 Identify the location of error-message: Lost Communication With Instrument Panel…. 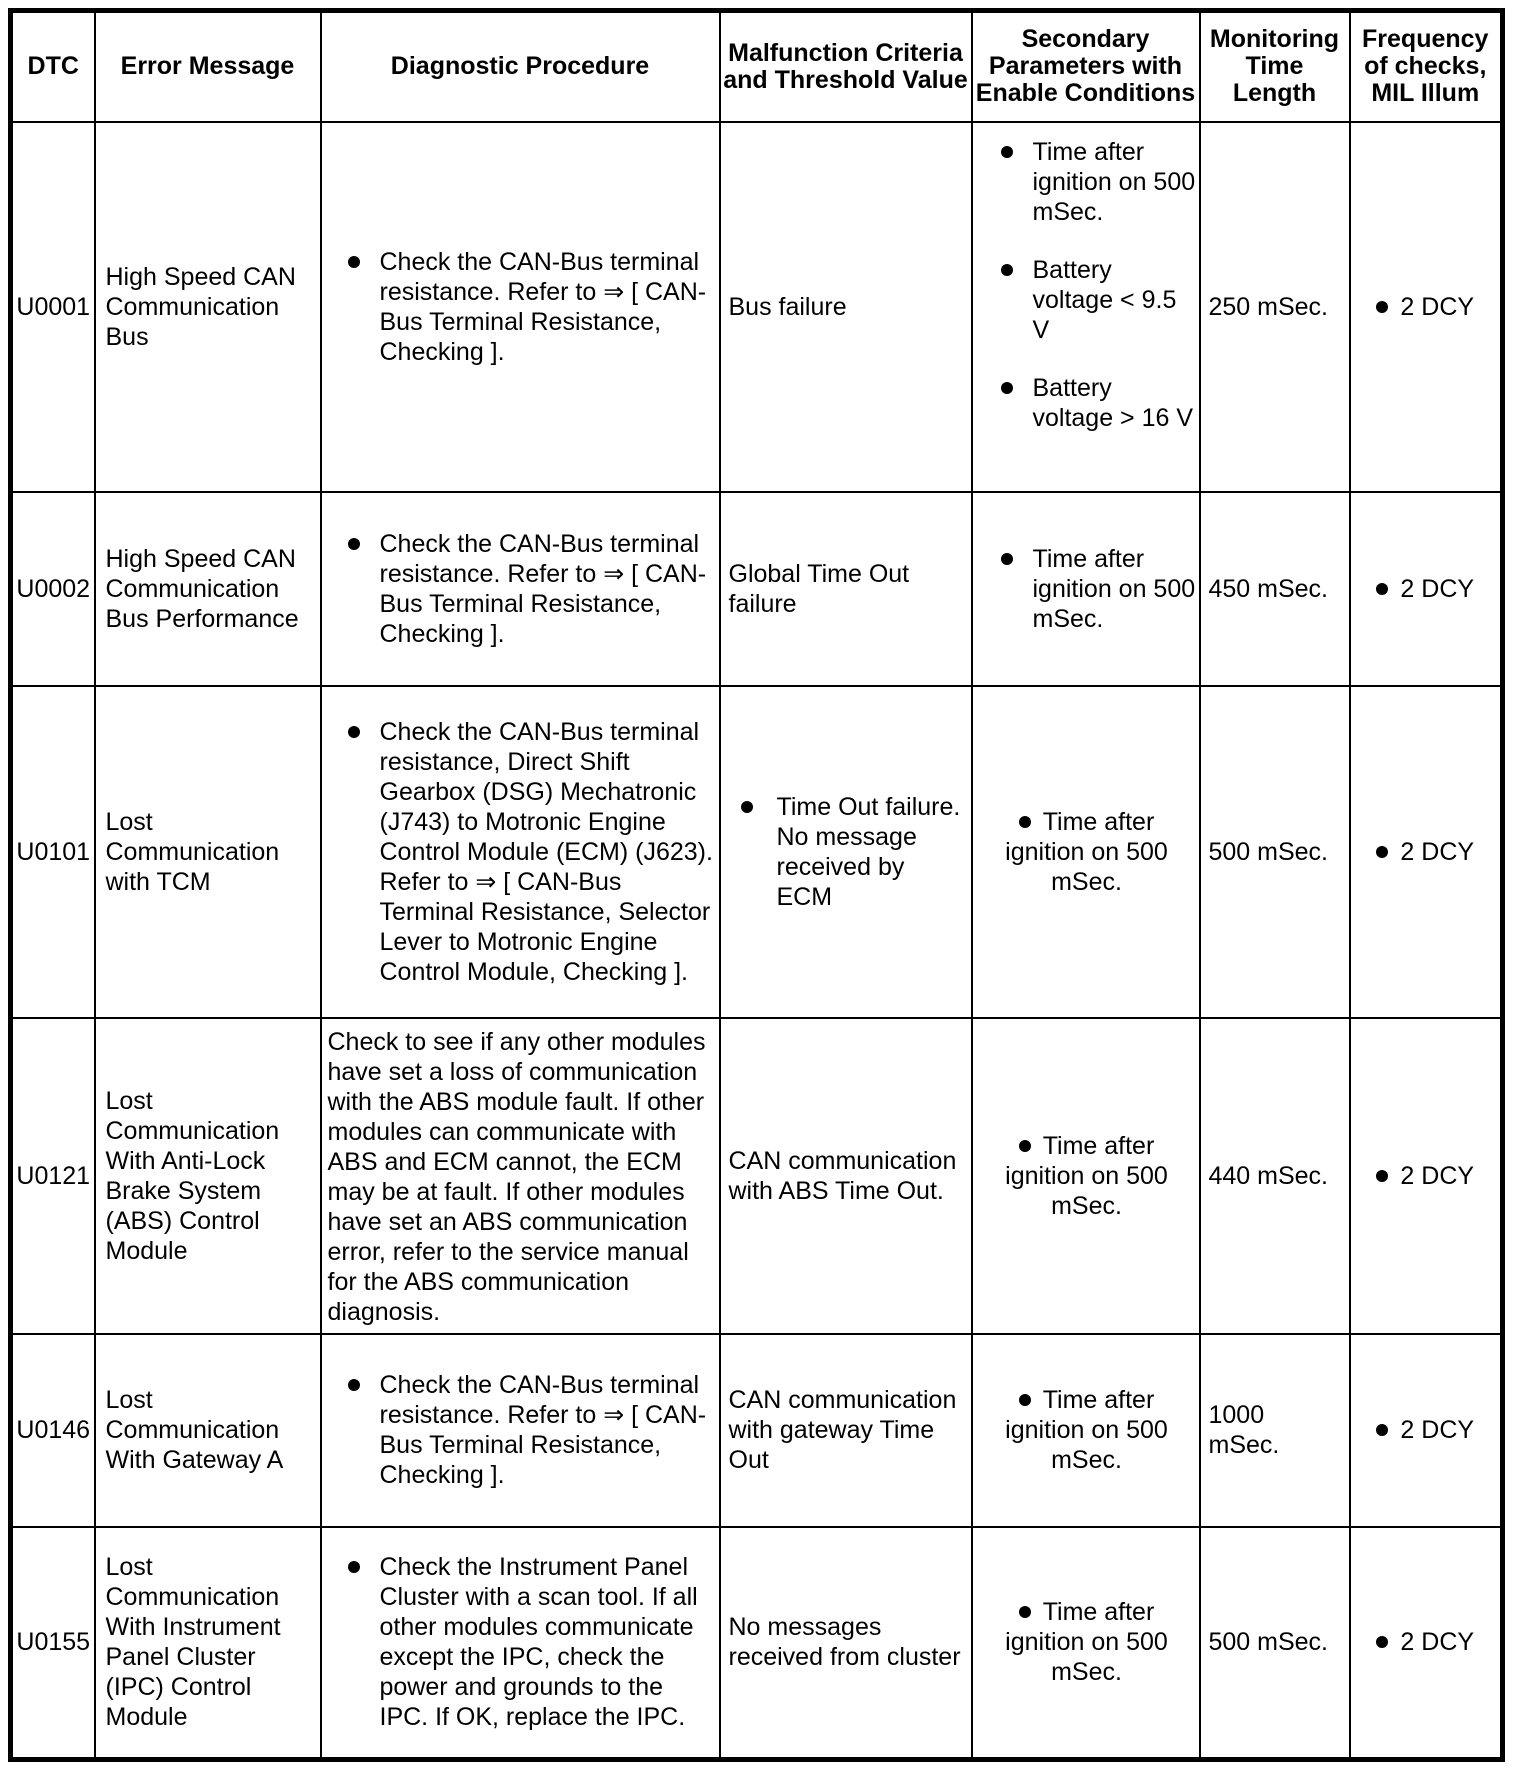
(207, 1643).